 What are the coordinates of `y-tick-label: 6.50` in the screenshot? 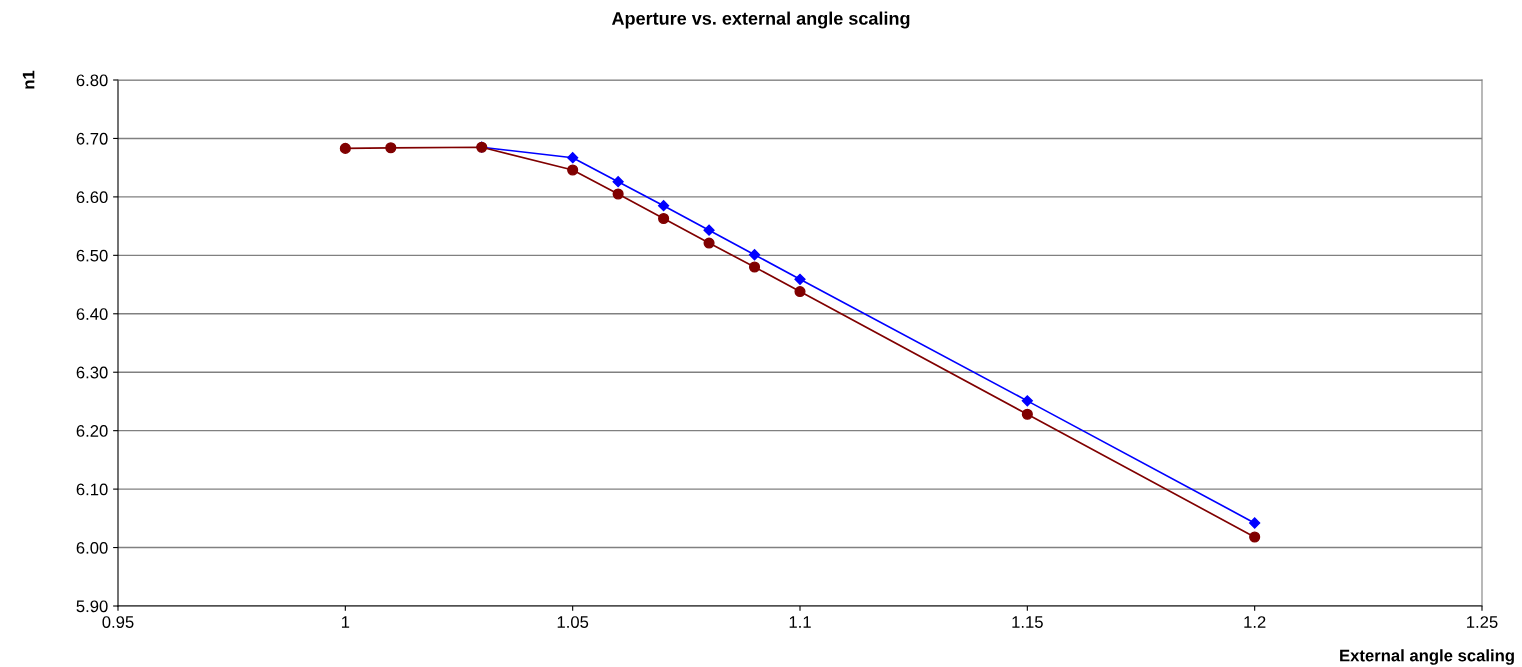 It's located at (92, 255).